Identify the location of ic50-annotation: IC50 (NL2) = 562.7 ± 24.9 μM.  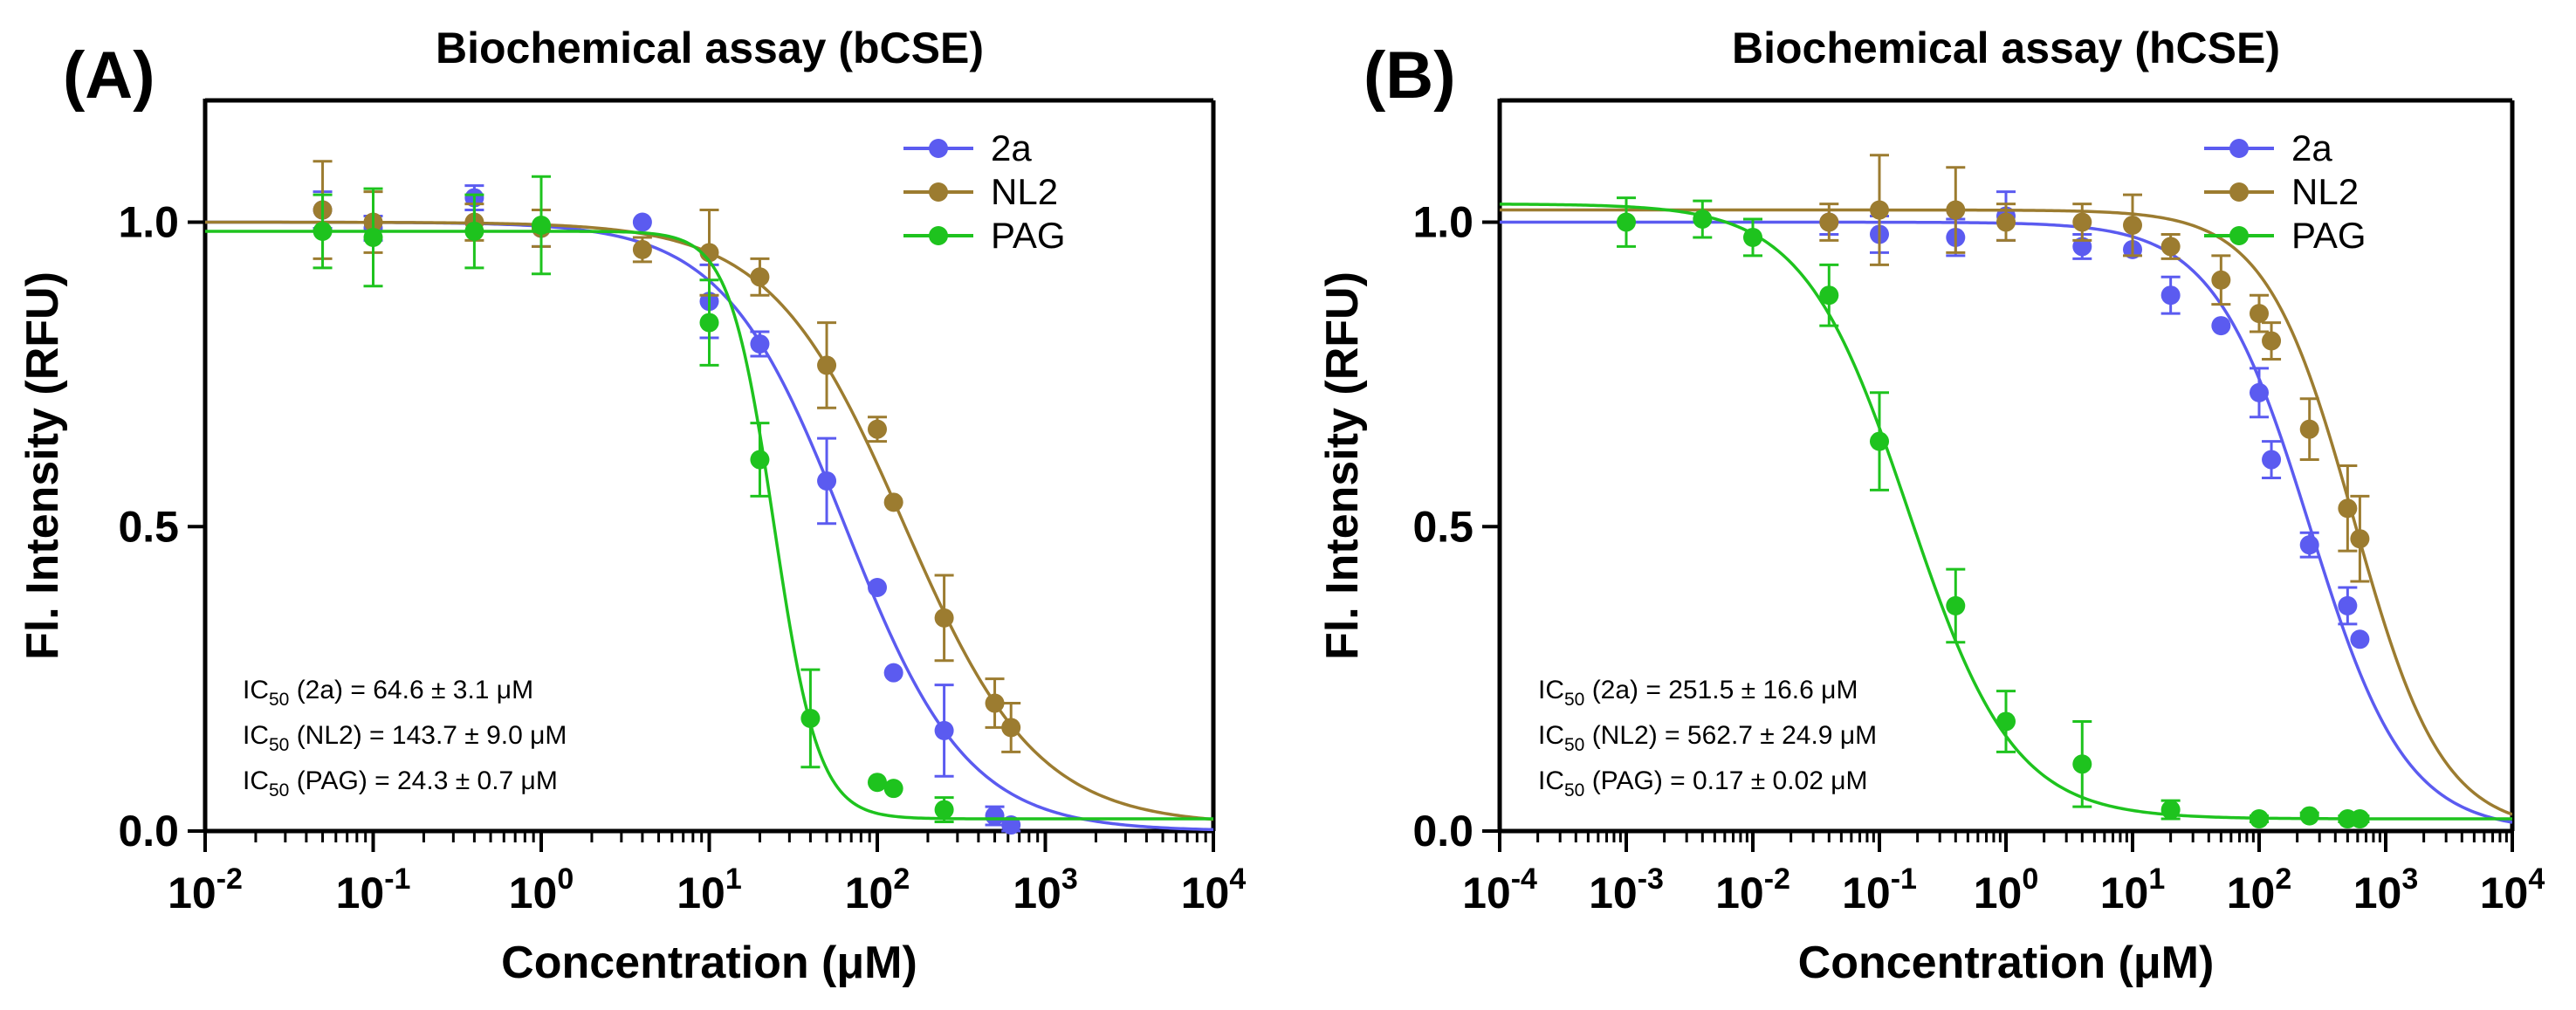
(1707, 738).